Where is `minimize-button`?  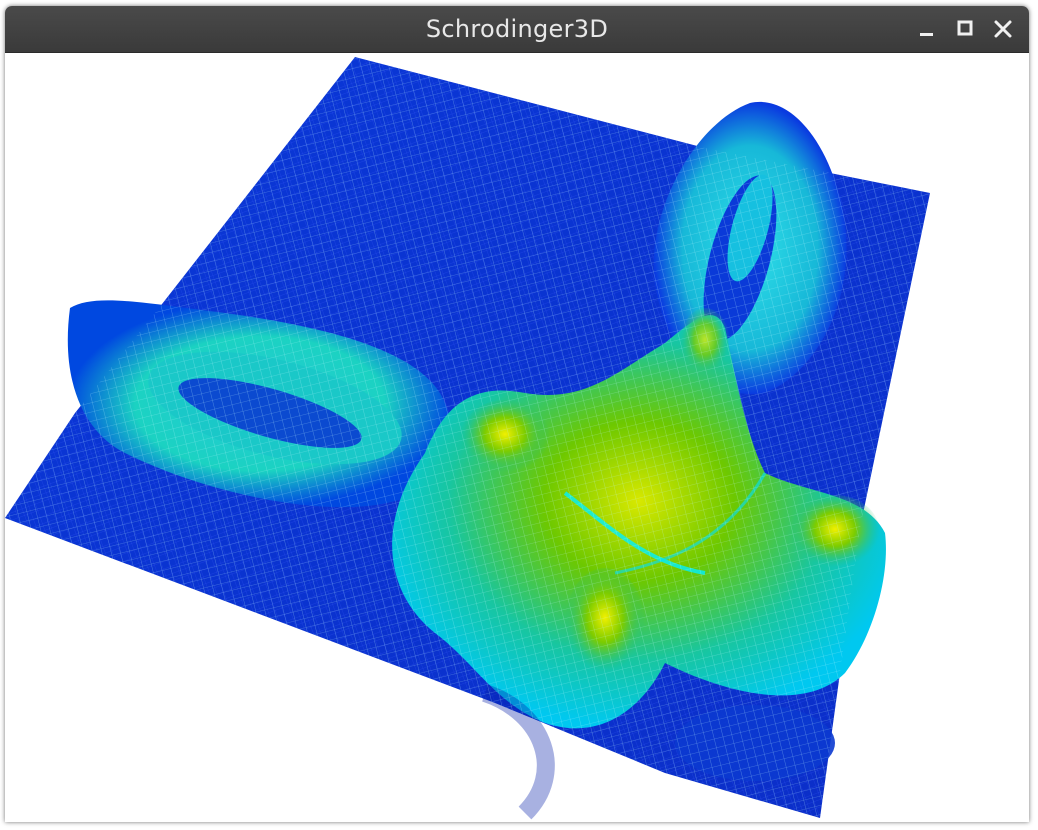 minimize-button is located at coordinates (927, 29).